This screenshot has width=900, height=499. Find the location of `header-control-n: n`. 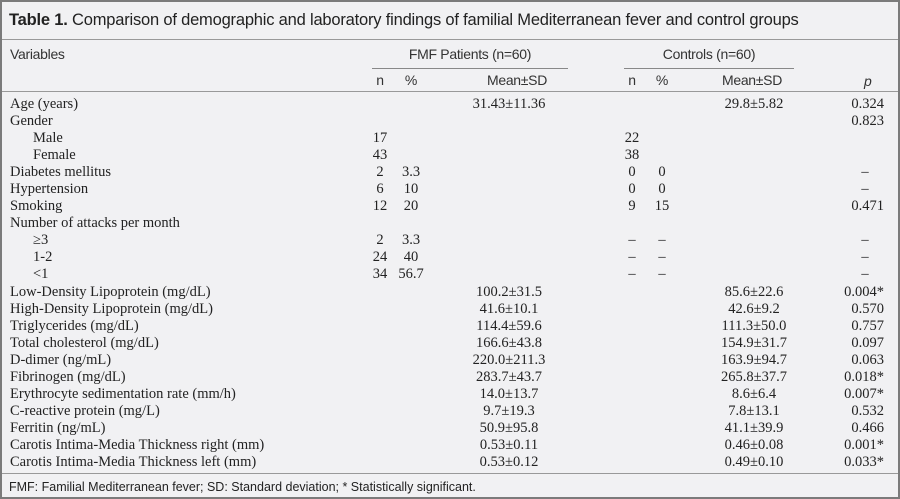

header-control-n: n is located at coordinates (632, 80).